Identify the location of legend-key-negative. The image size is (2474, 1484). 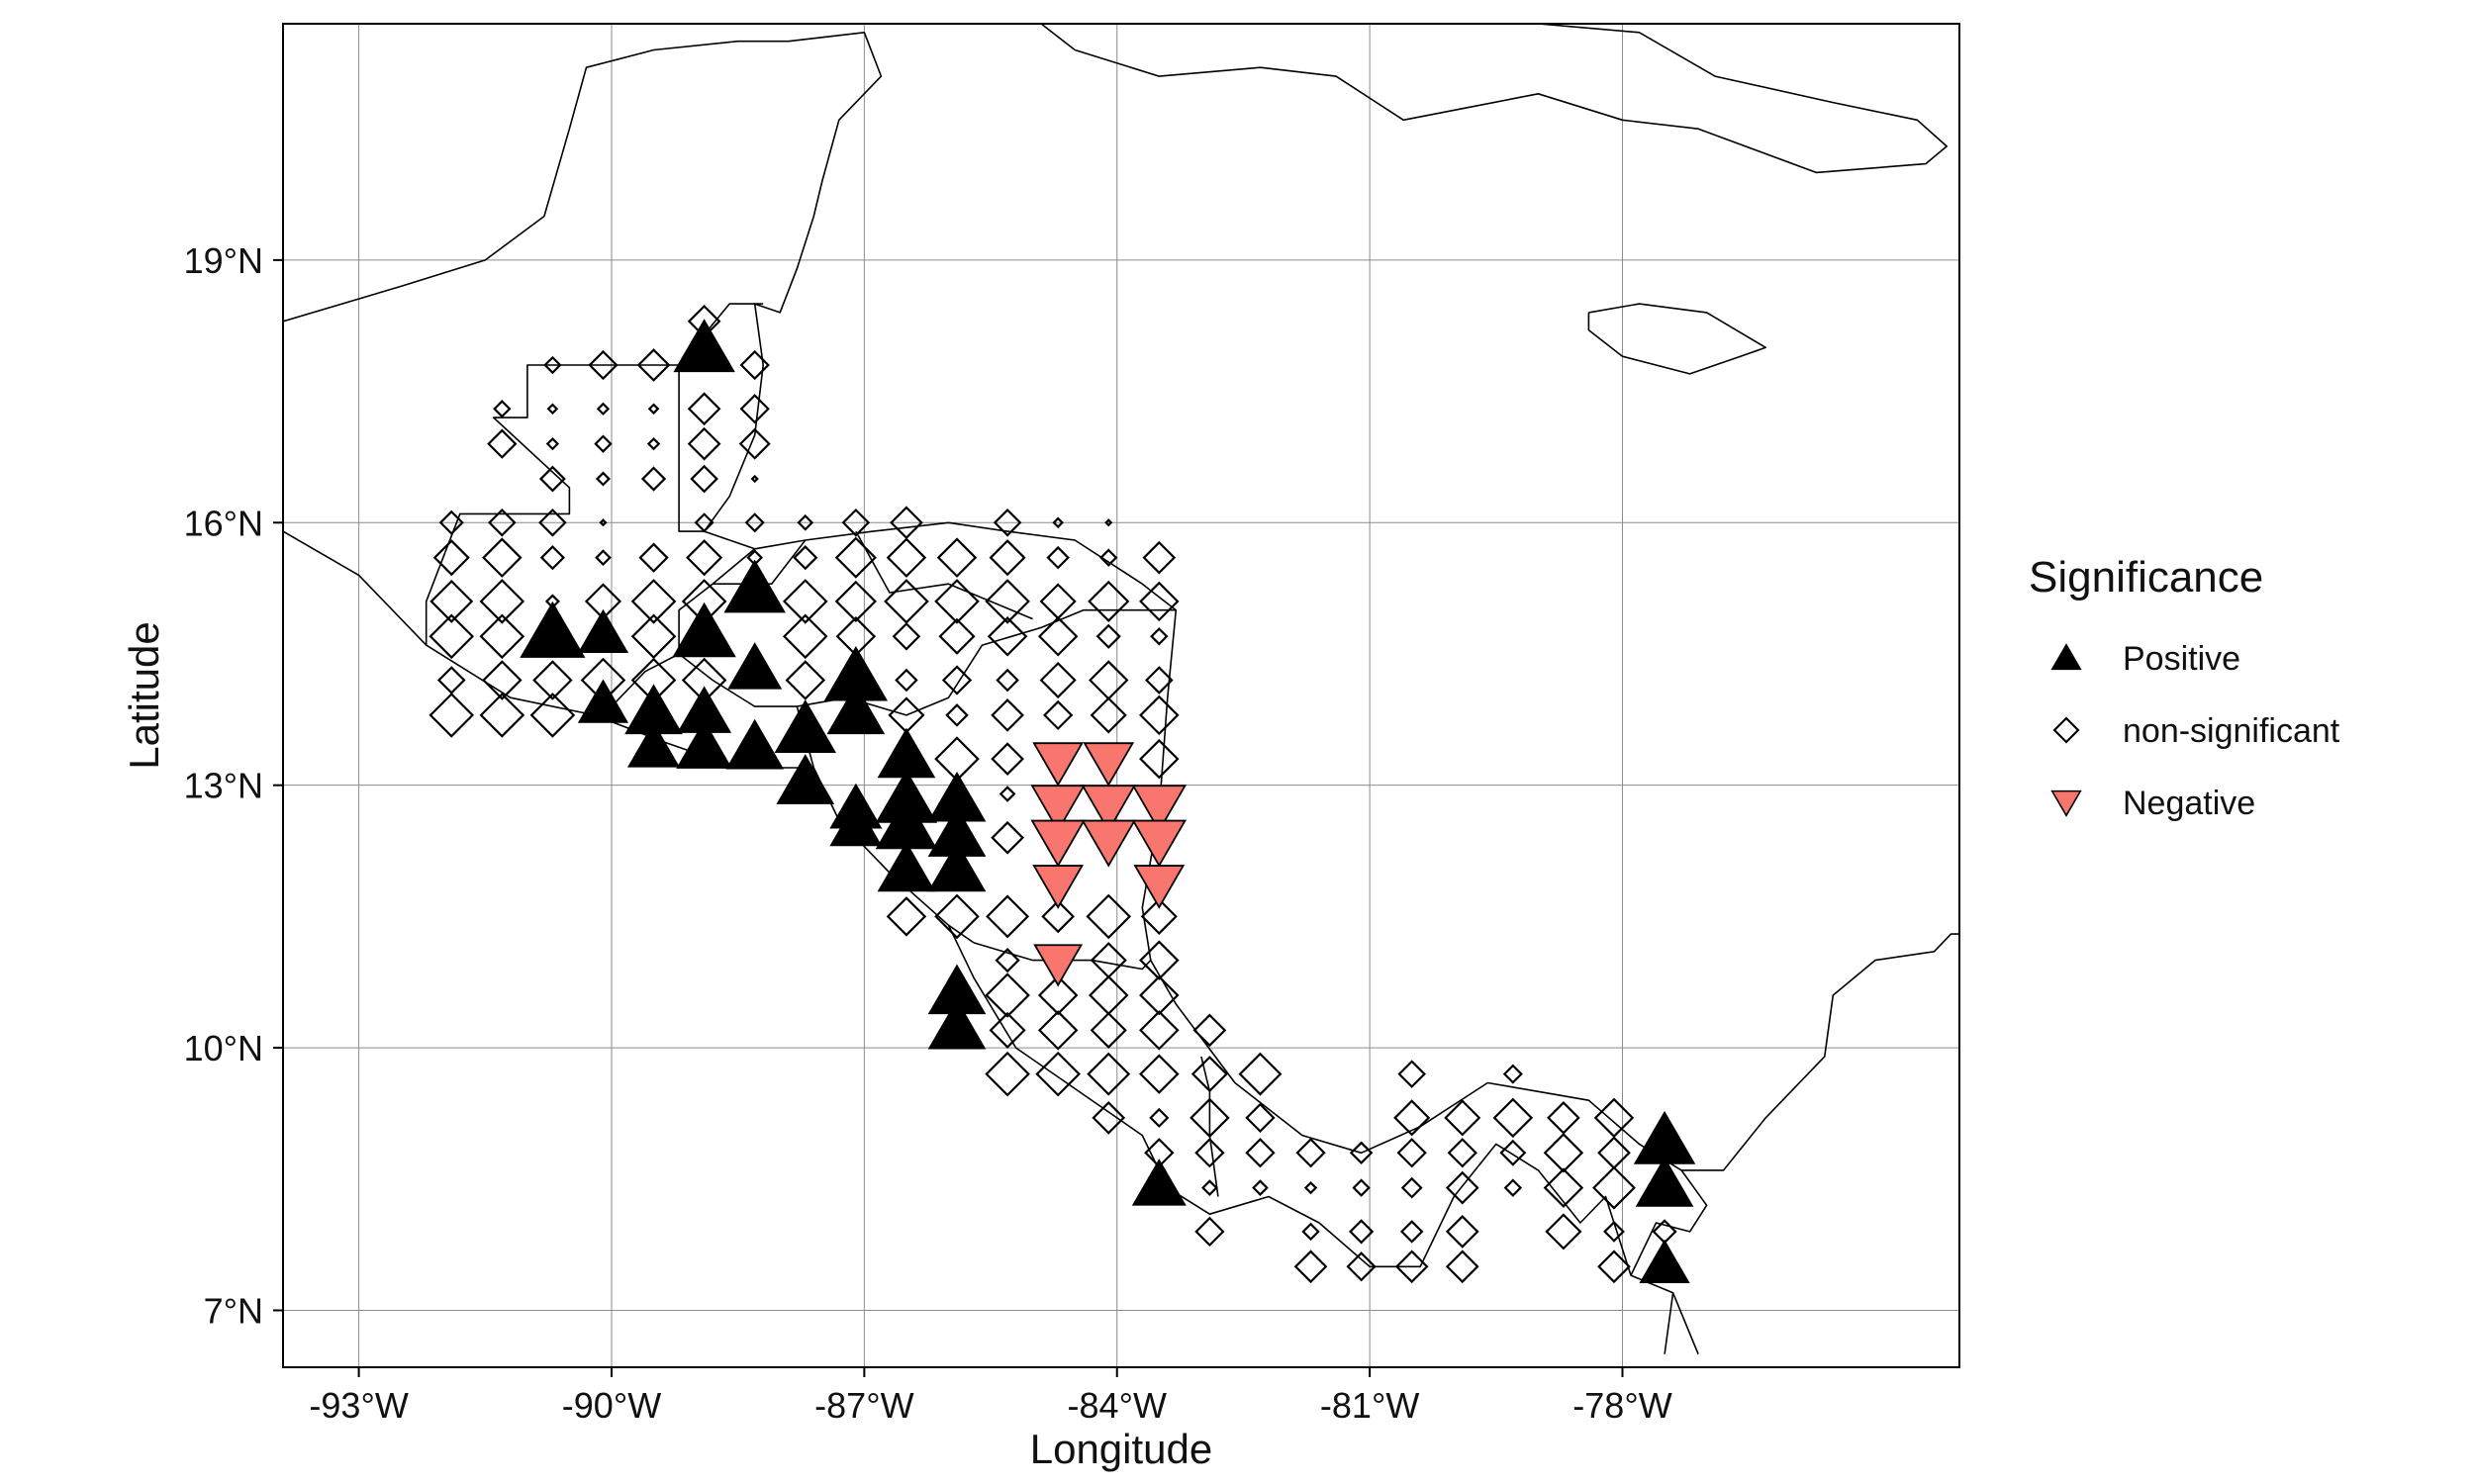
(2066, 803).